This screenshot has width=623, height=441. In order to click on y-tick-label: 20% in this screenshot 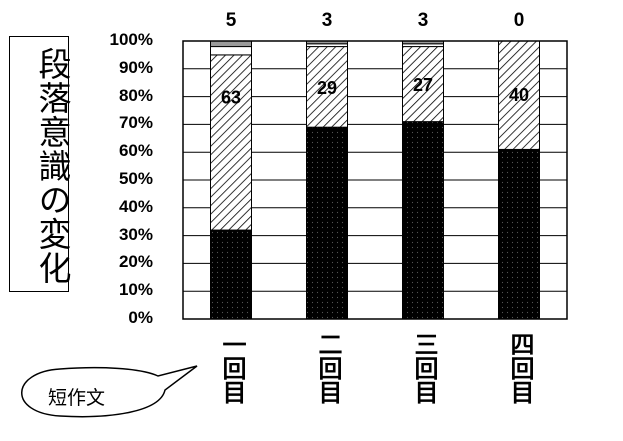, I will do `click(135, 262)`.